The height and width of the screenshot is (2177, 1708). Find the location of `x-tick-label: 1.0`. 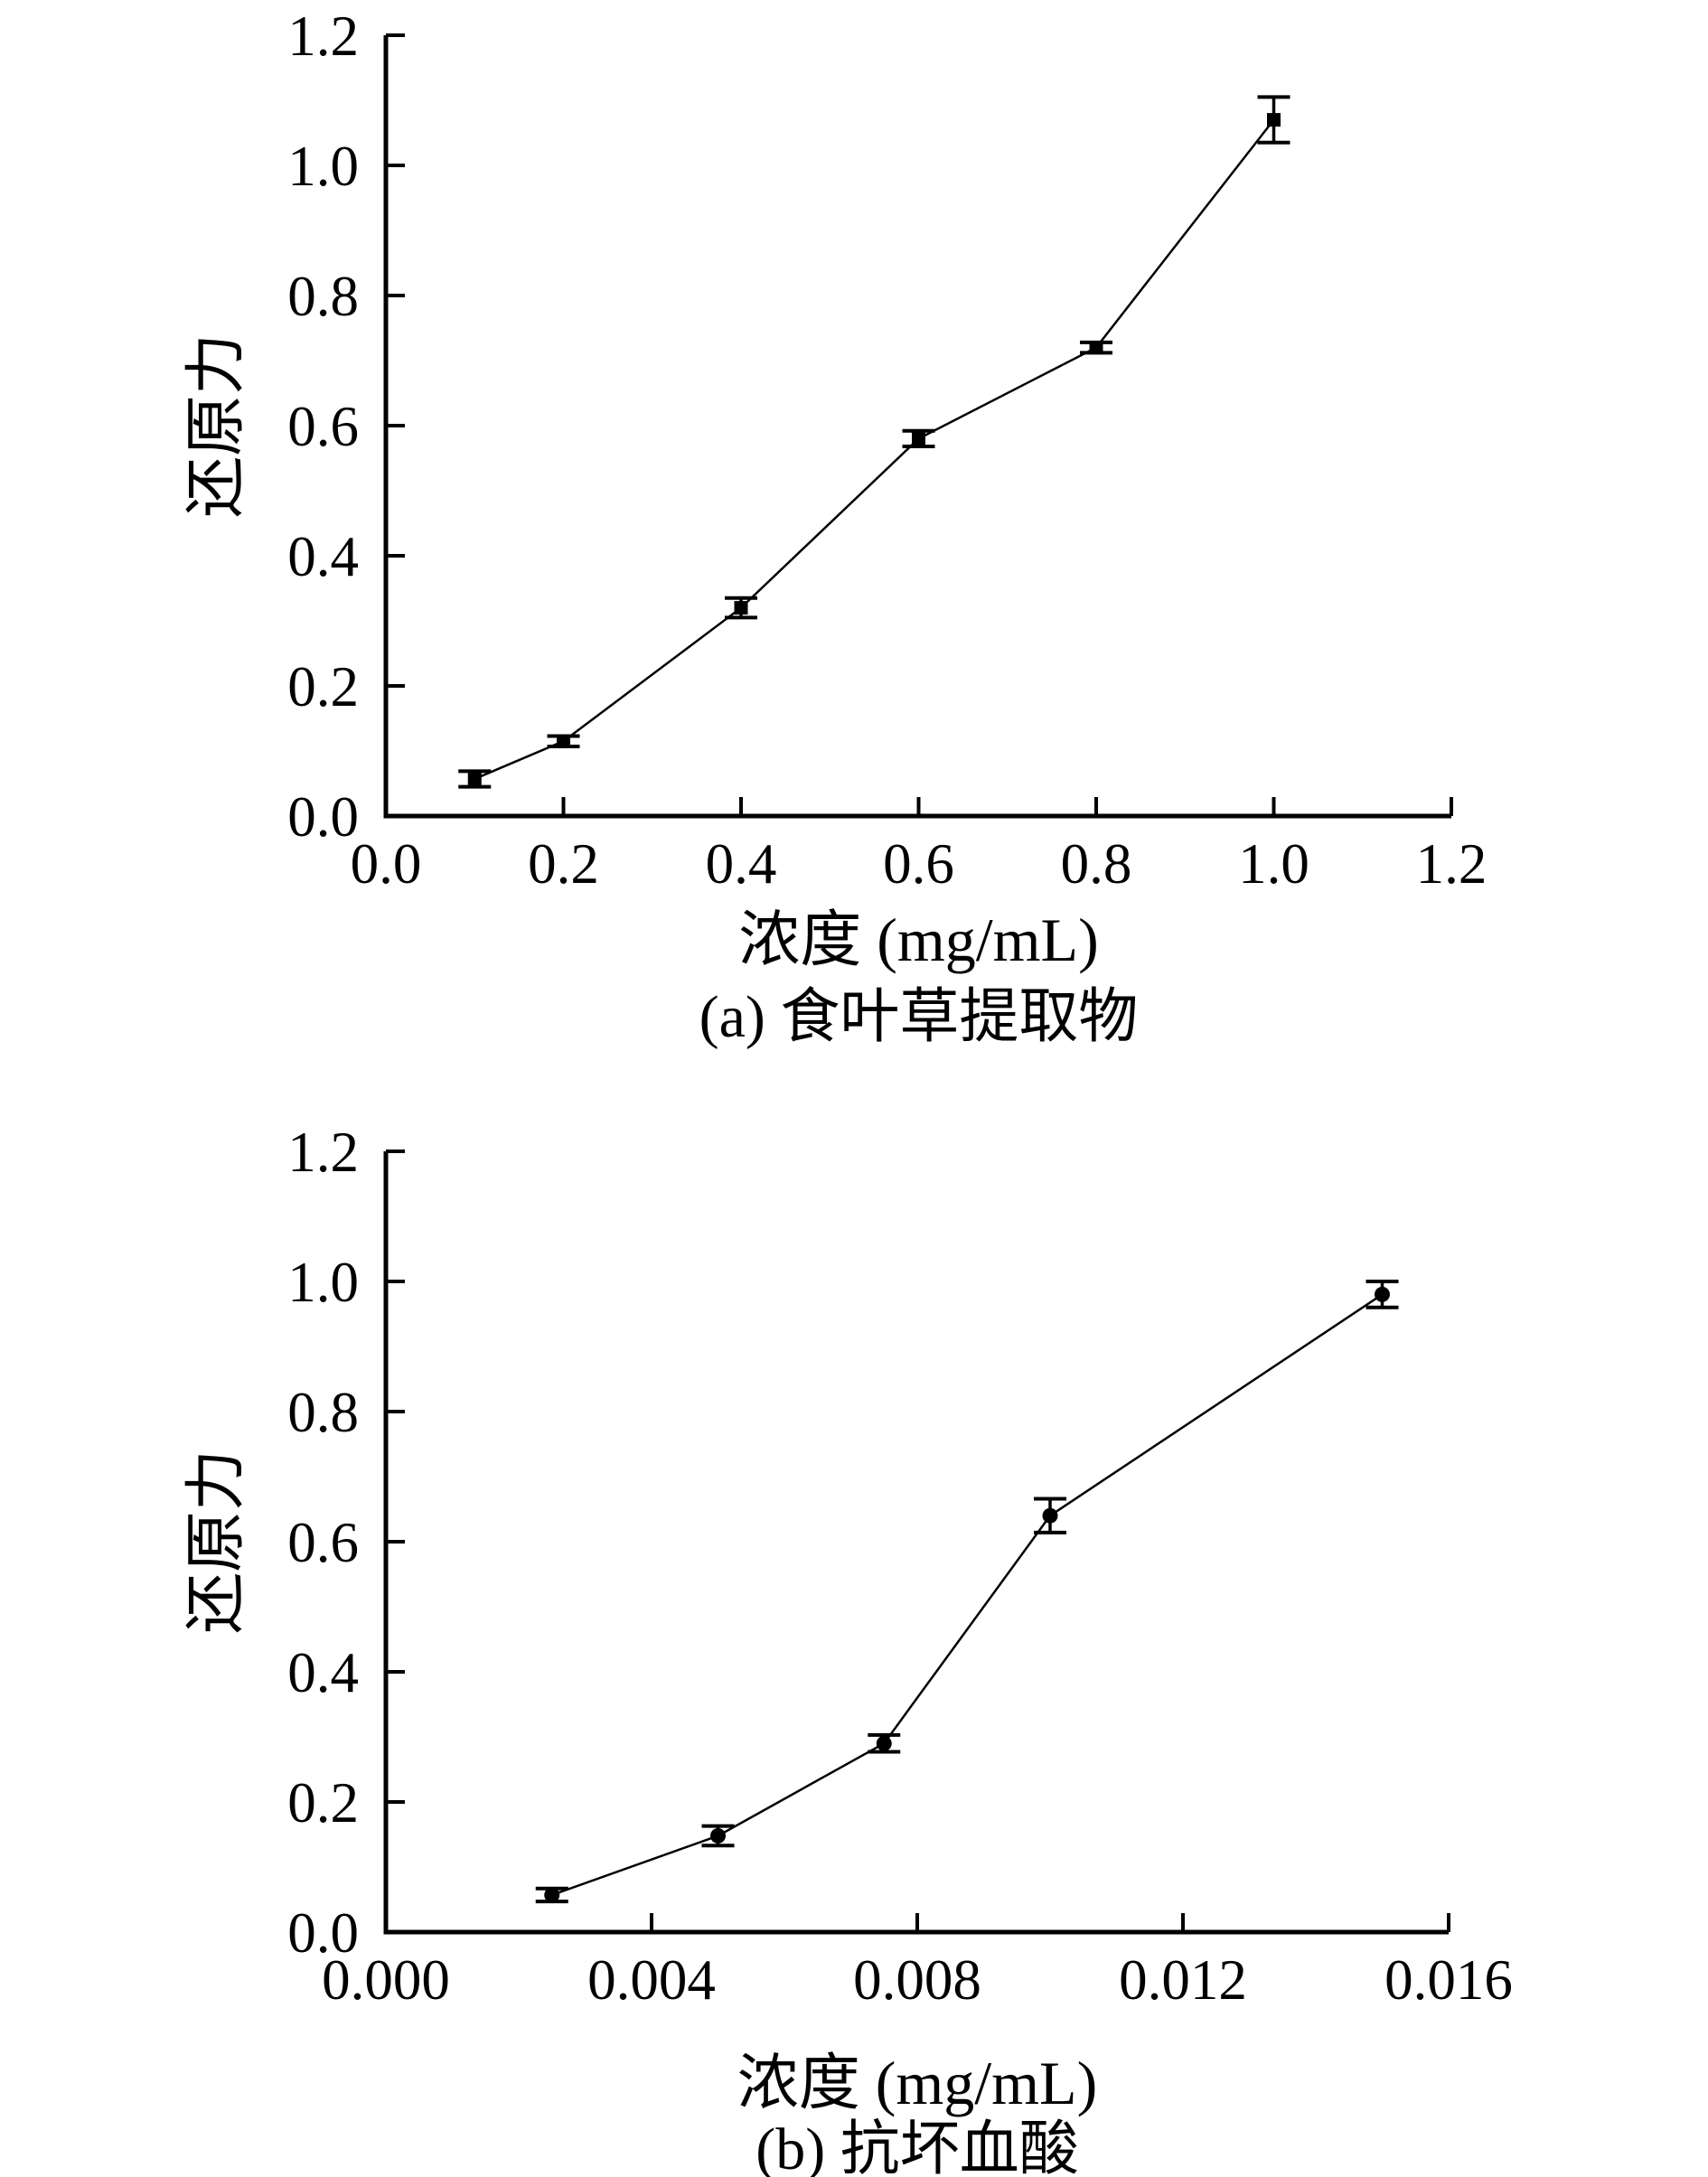

x-tick-label: 1.0 is located at coordinates (1273, 864).